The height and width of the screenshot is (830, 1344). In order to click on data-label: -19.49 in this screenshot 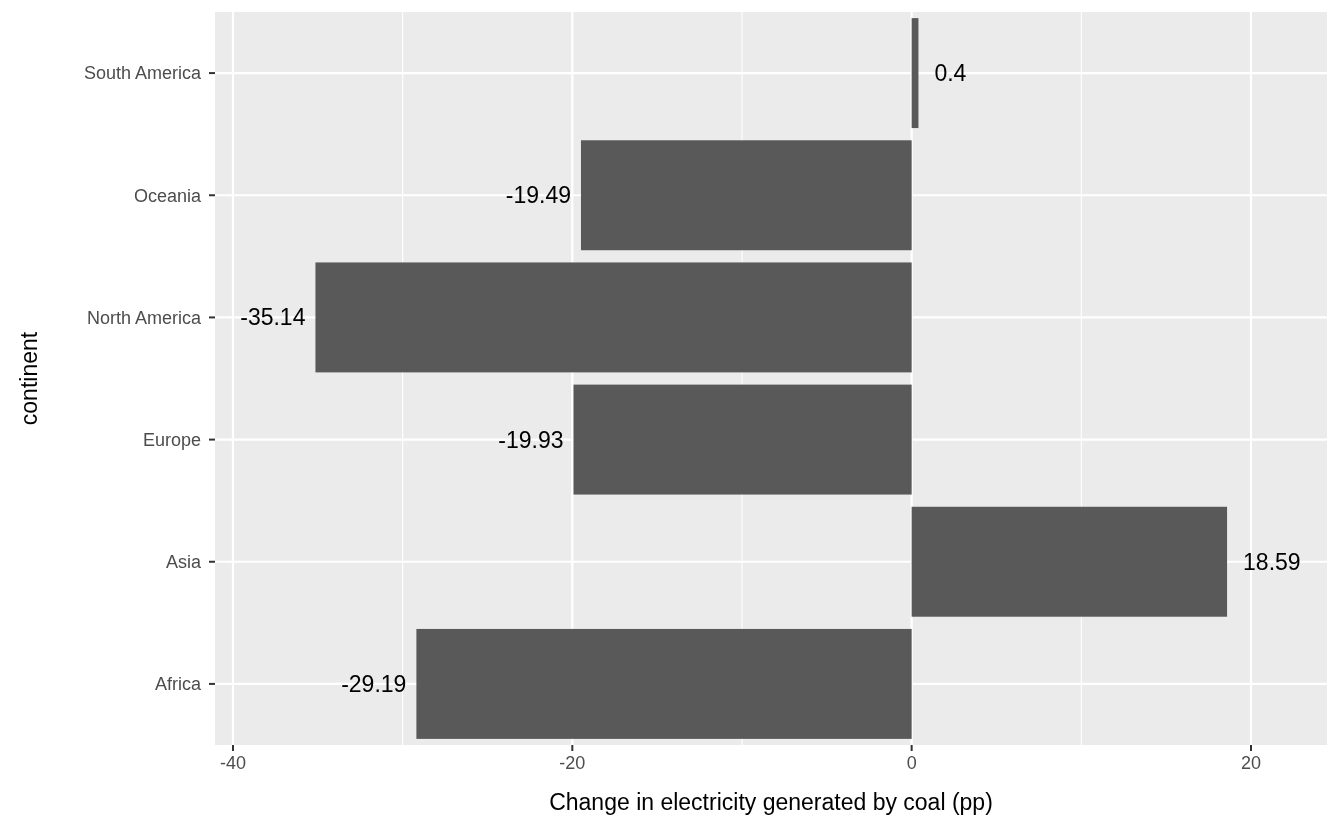, I will do `click(538, 195)`.